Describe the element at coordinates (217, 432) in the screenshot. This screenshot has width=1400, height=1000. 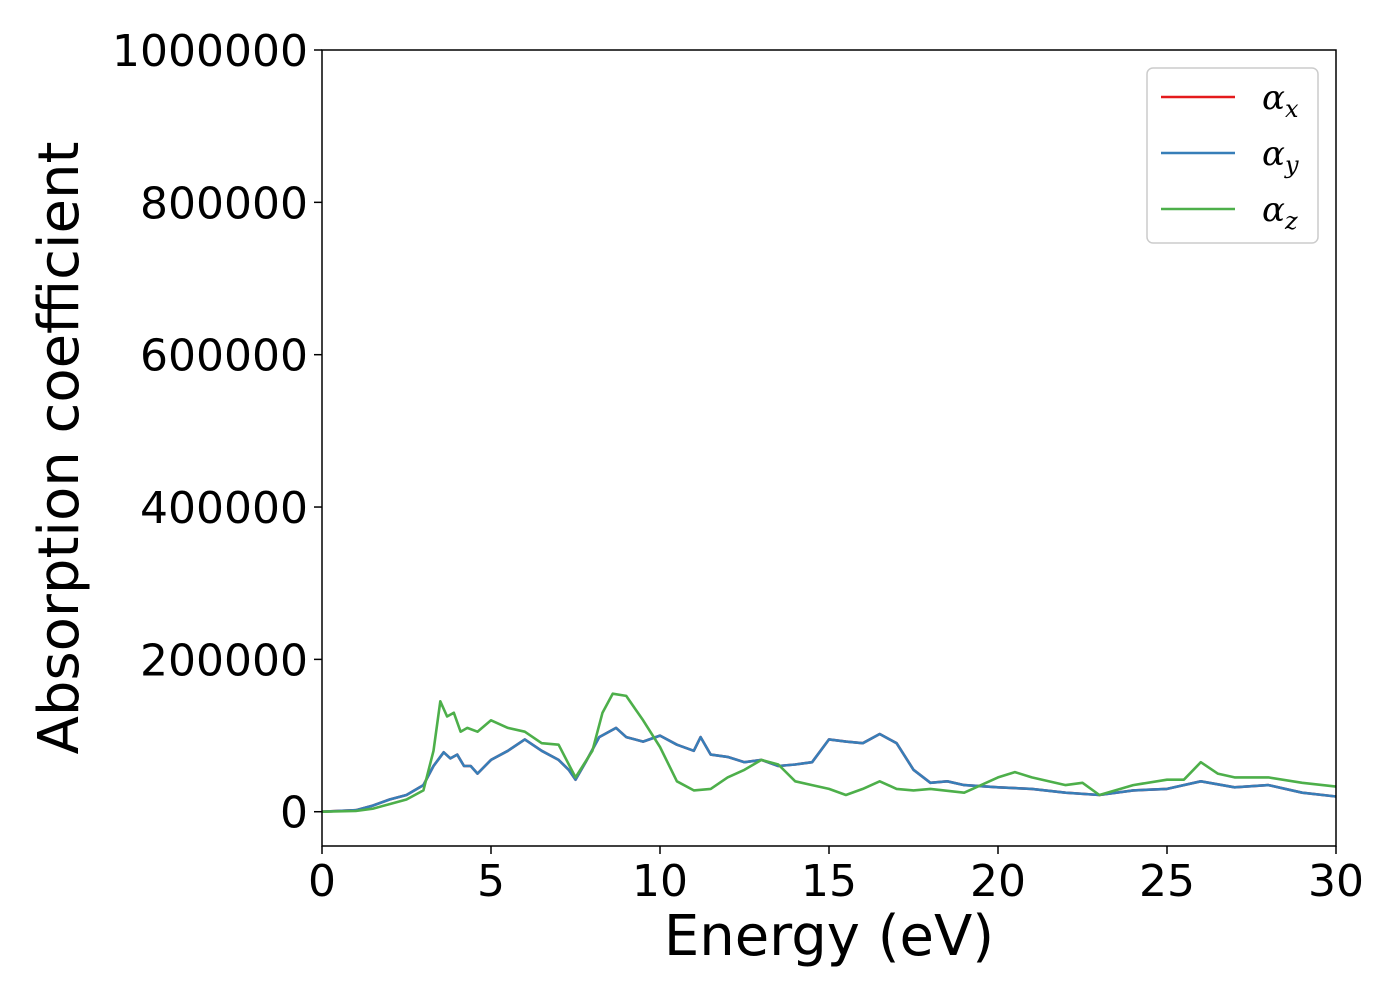
I see `y-axis: 0 200000 400000 600000 800000 1000000` at that location.